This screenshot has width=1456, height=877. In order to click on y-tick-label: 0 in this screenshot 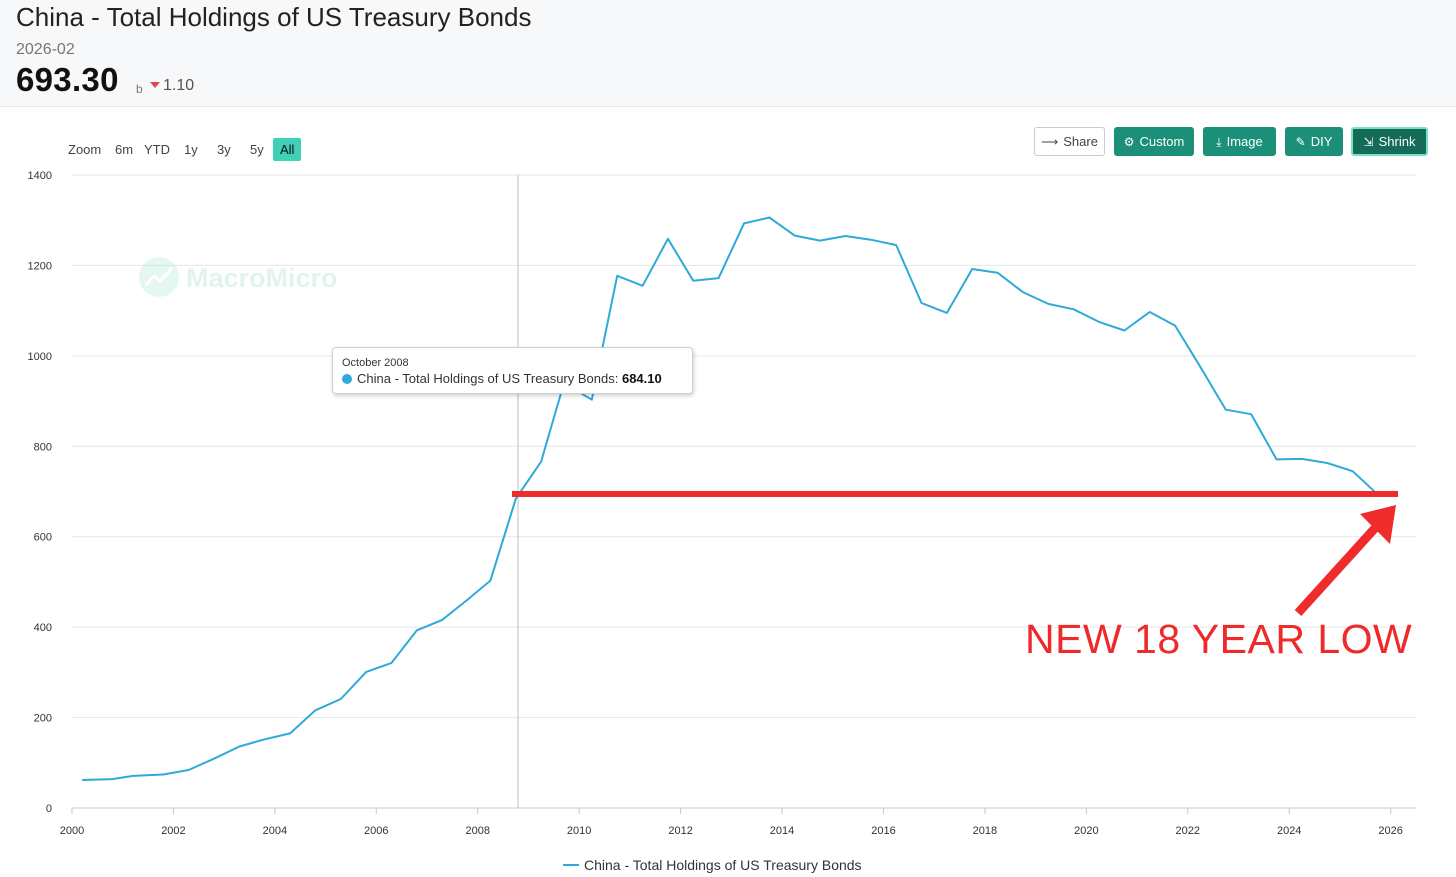, I will do `click(49, 809)`.